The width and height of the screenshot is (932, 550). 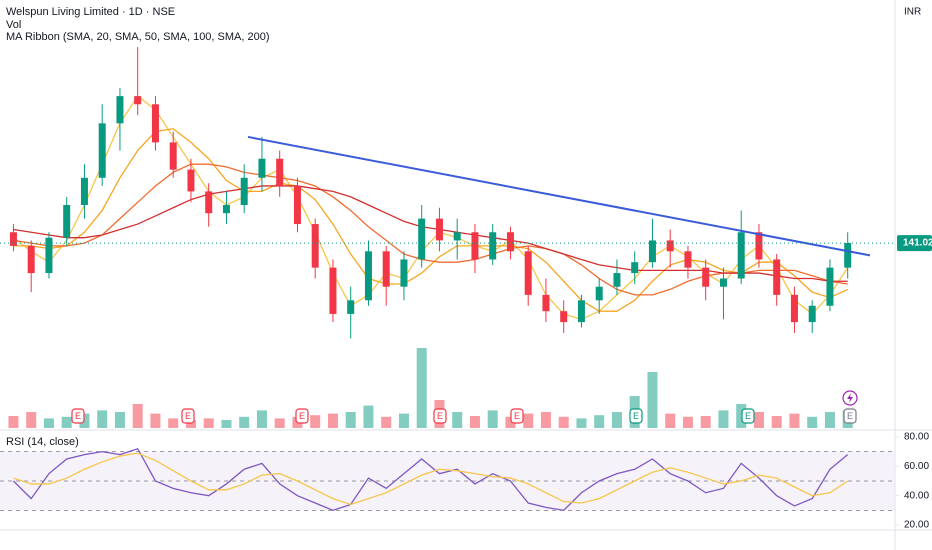 What do you see at coordinates (912, 12) in the screenshot?
I see `currency: INR` at bounding box center [912, 12].